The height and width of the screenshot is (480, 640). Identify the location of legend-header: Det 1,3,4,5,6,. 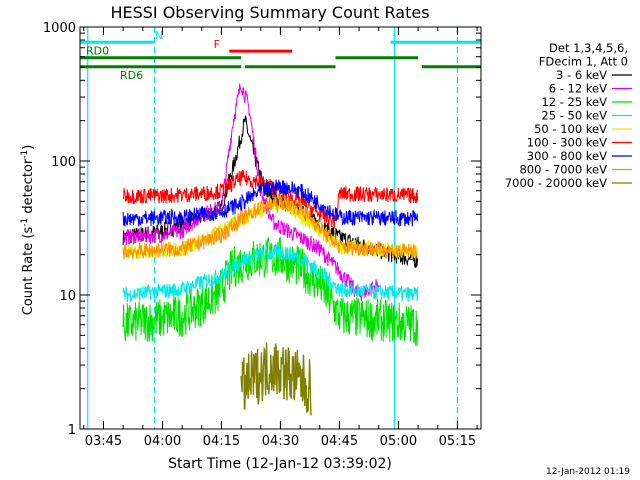
(588, 48).